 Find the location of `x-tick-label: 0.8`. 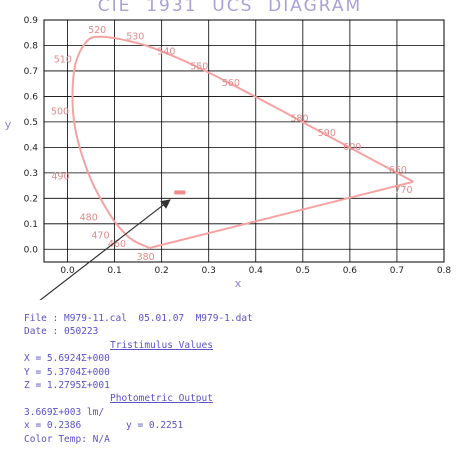

x-tick-label: 0.8 is located at coordinates (444, 271).